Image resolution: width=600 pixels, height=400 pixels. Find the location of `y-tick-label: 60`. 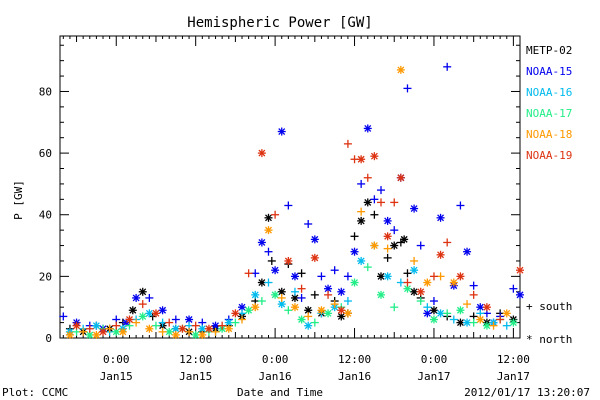

y-tick-label: 60 is located at coordinates (45, 153).